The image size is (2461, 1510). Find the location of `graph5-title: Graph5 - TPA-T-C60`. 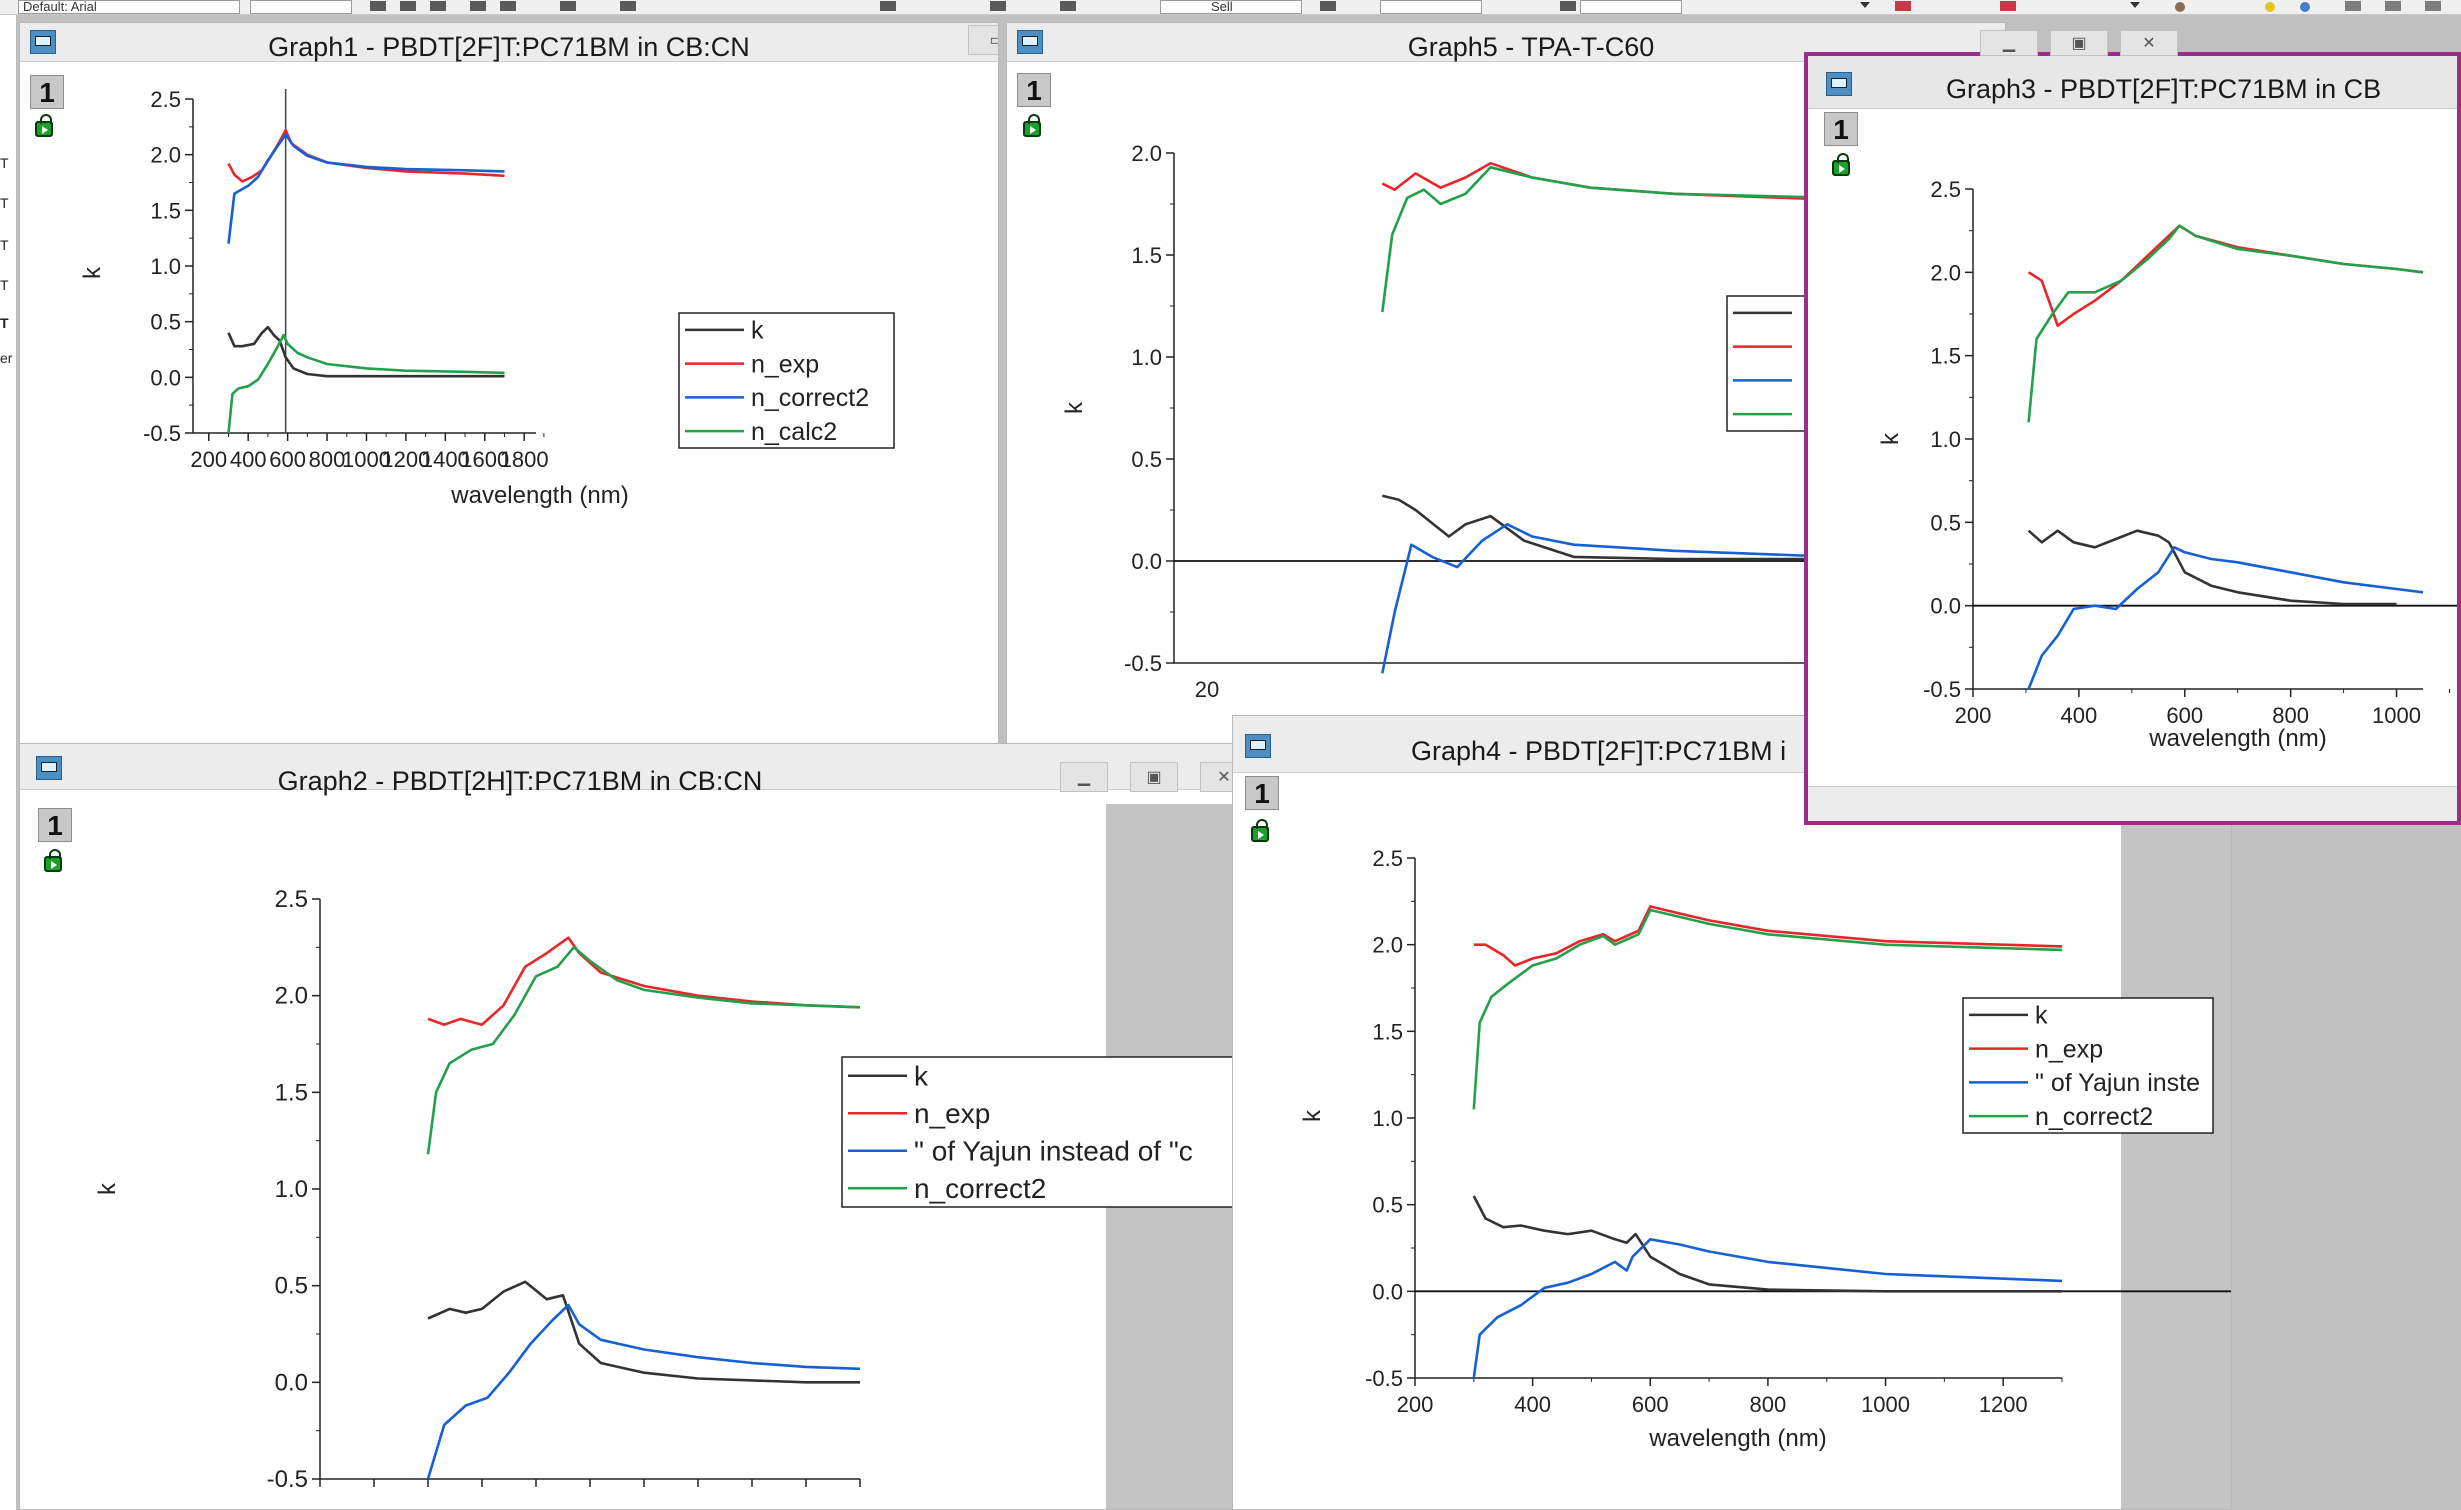

graph5-title: Graph5 - TPA-T-C60 is located at coordinates (1531, 47).